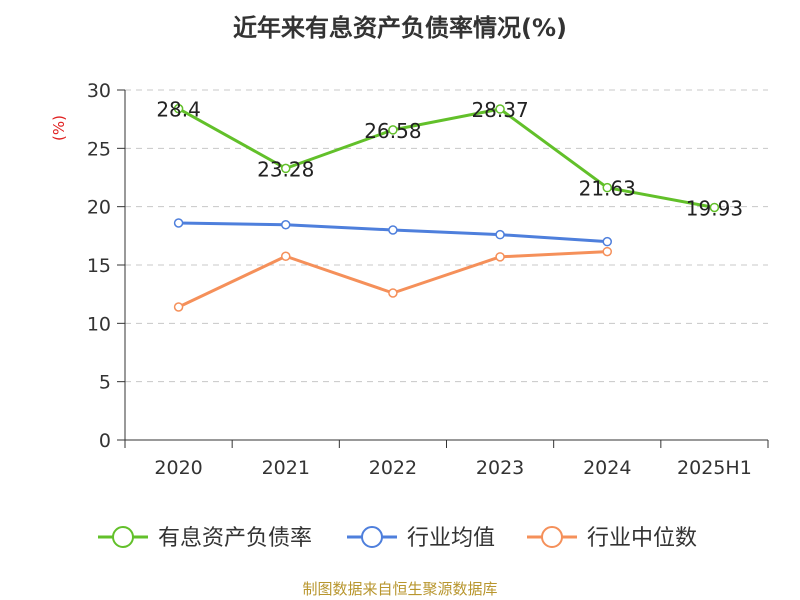 The width and height of the screenshot is (800, 600). I want to click on y-tick-label: 0, so click(105, 441).